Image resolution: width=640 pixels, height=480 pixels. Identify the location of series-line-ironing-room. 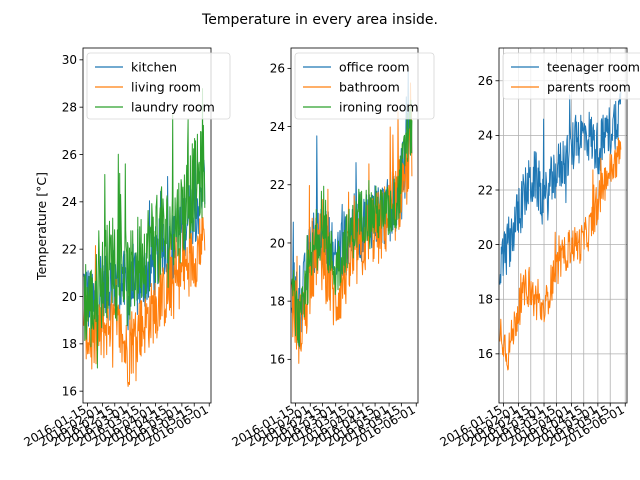
(352, 223).